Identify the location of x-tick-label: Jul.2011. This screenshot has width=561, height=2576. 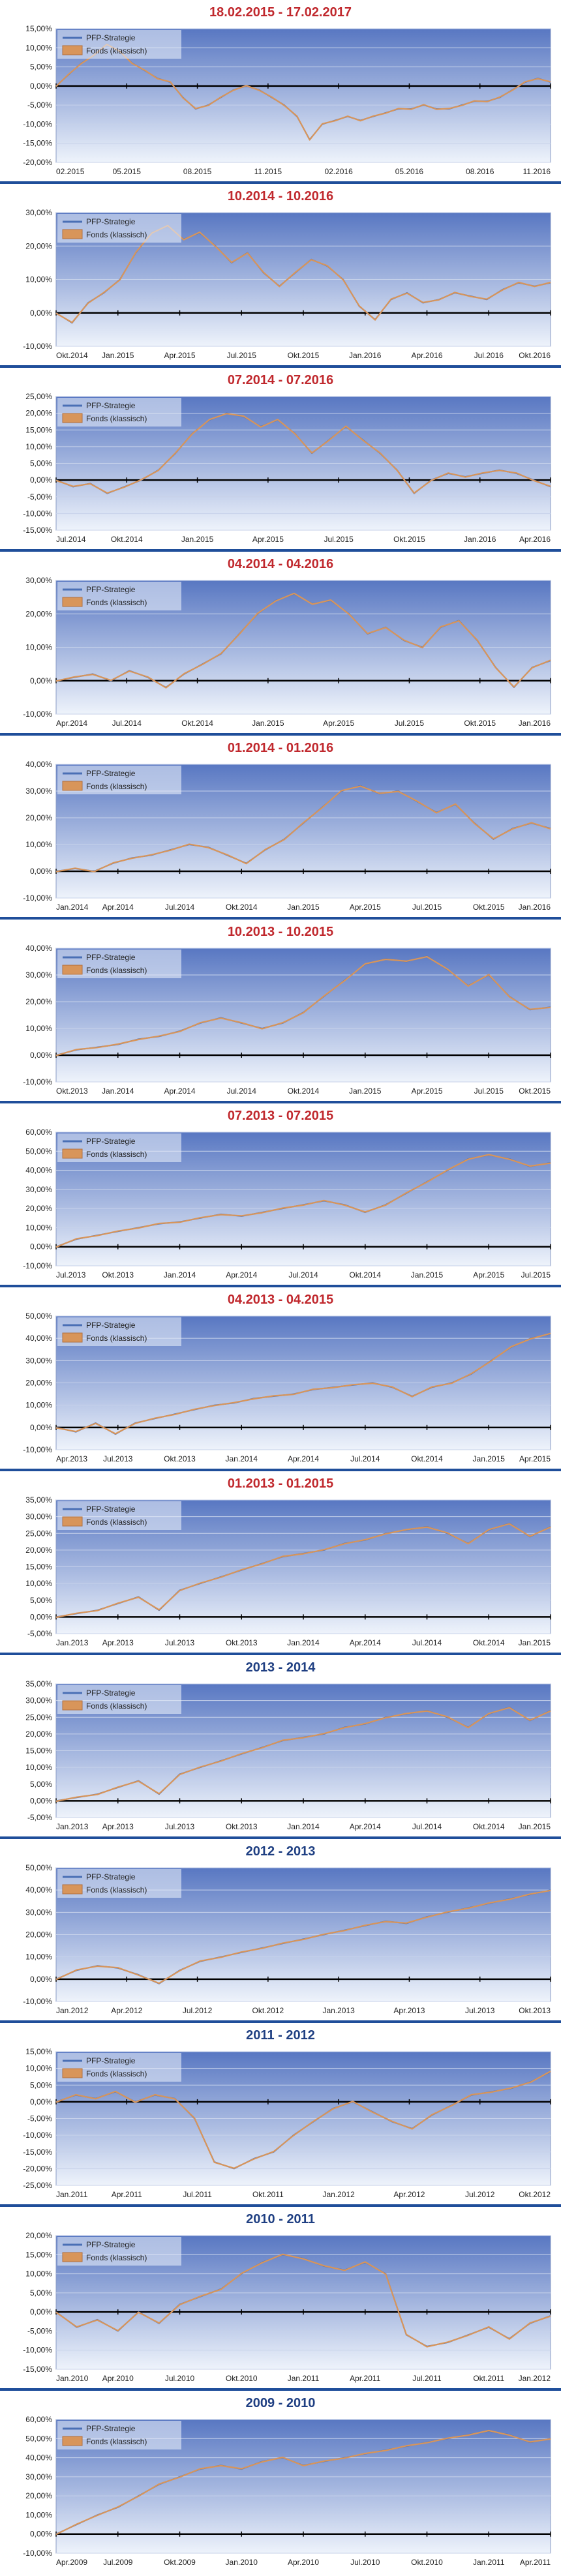
(427, 2378).